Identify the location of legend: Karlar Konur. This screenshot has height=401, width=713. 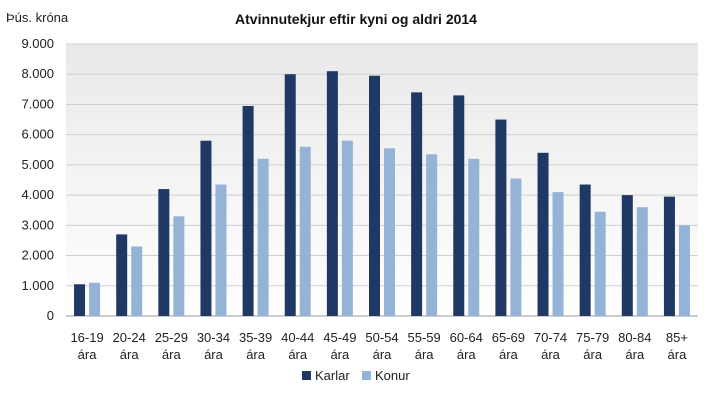
(356, 375).